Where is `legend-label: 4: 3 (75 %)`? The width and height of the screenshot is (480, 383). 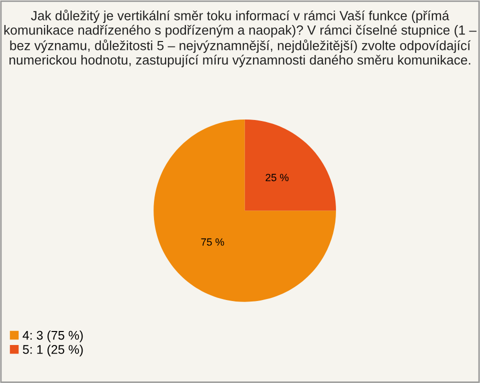
legend-label: 4: 3 (75 %) is located at coordinates (52, 336).